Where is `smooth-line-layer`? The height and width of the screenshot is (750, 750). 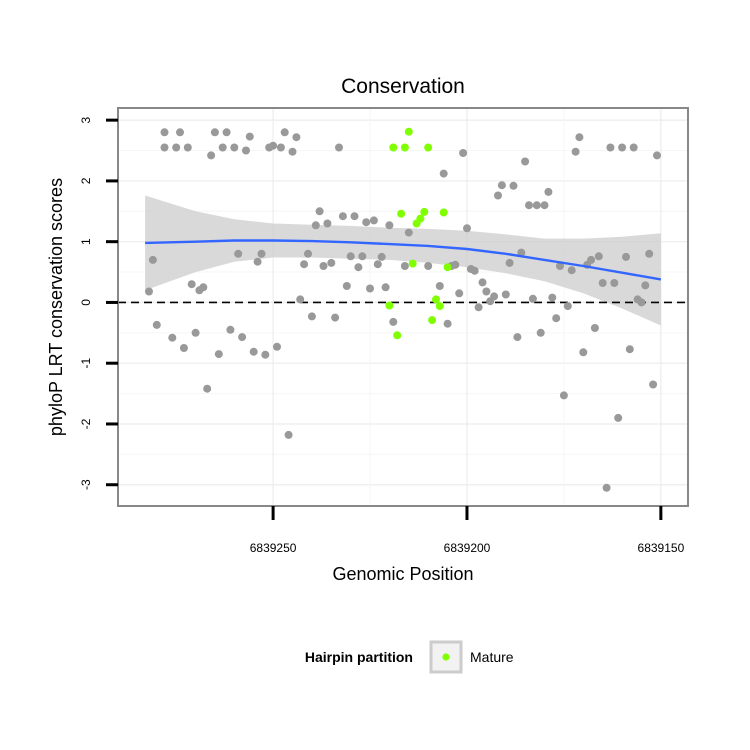 smooth-line-layer is located at coordinates (403, 260).